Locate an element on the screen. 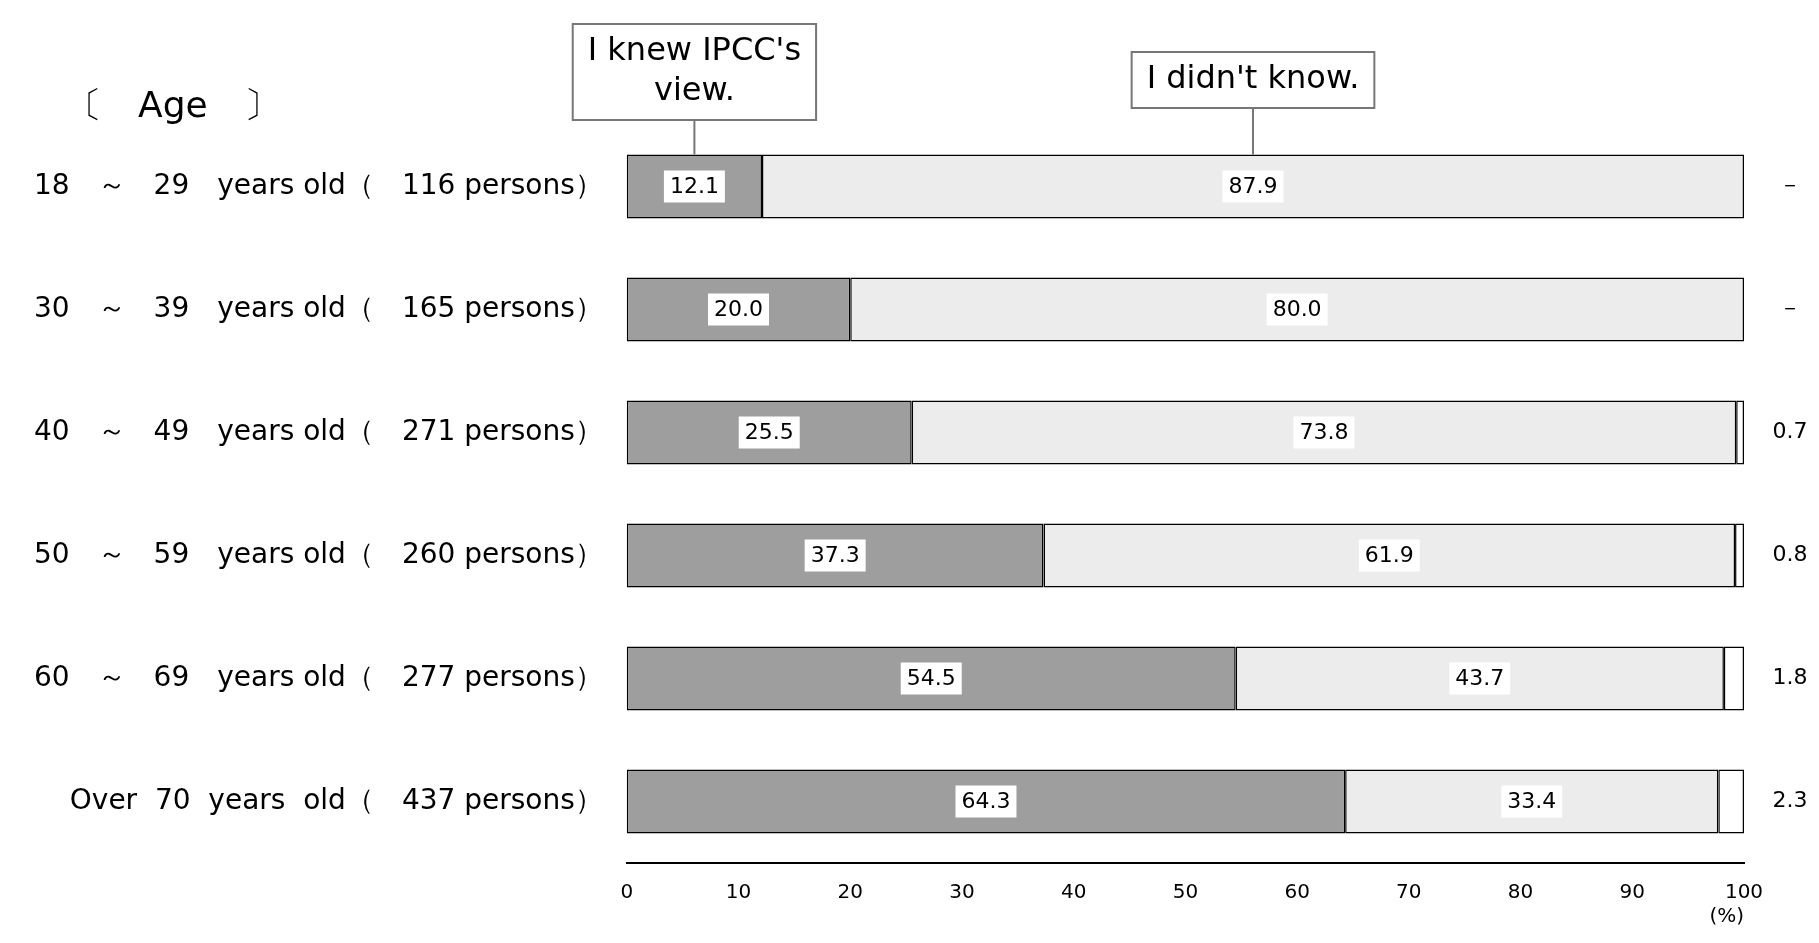  series-label: I knew IPCC's view. is located at coordinates (694, 69).